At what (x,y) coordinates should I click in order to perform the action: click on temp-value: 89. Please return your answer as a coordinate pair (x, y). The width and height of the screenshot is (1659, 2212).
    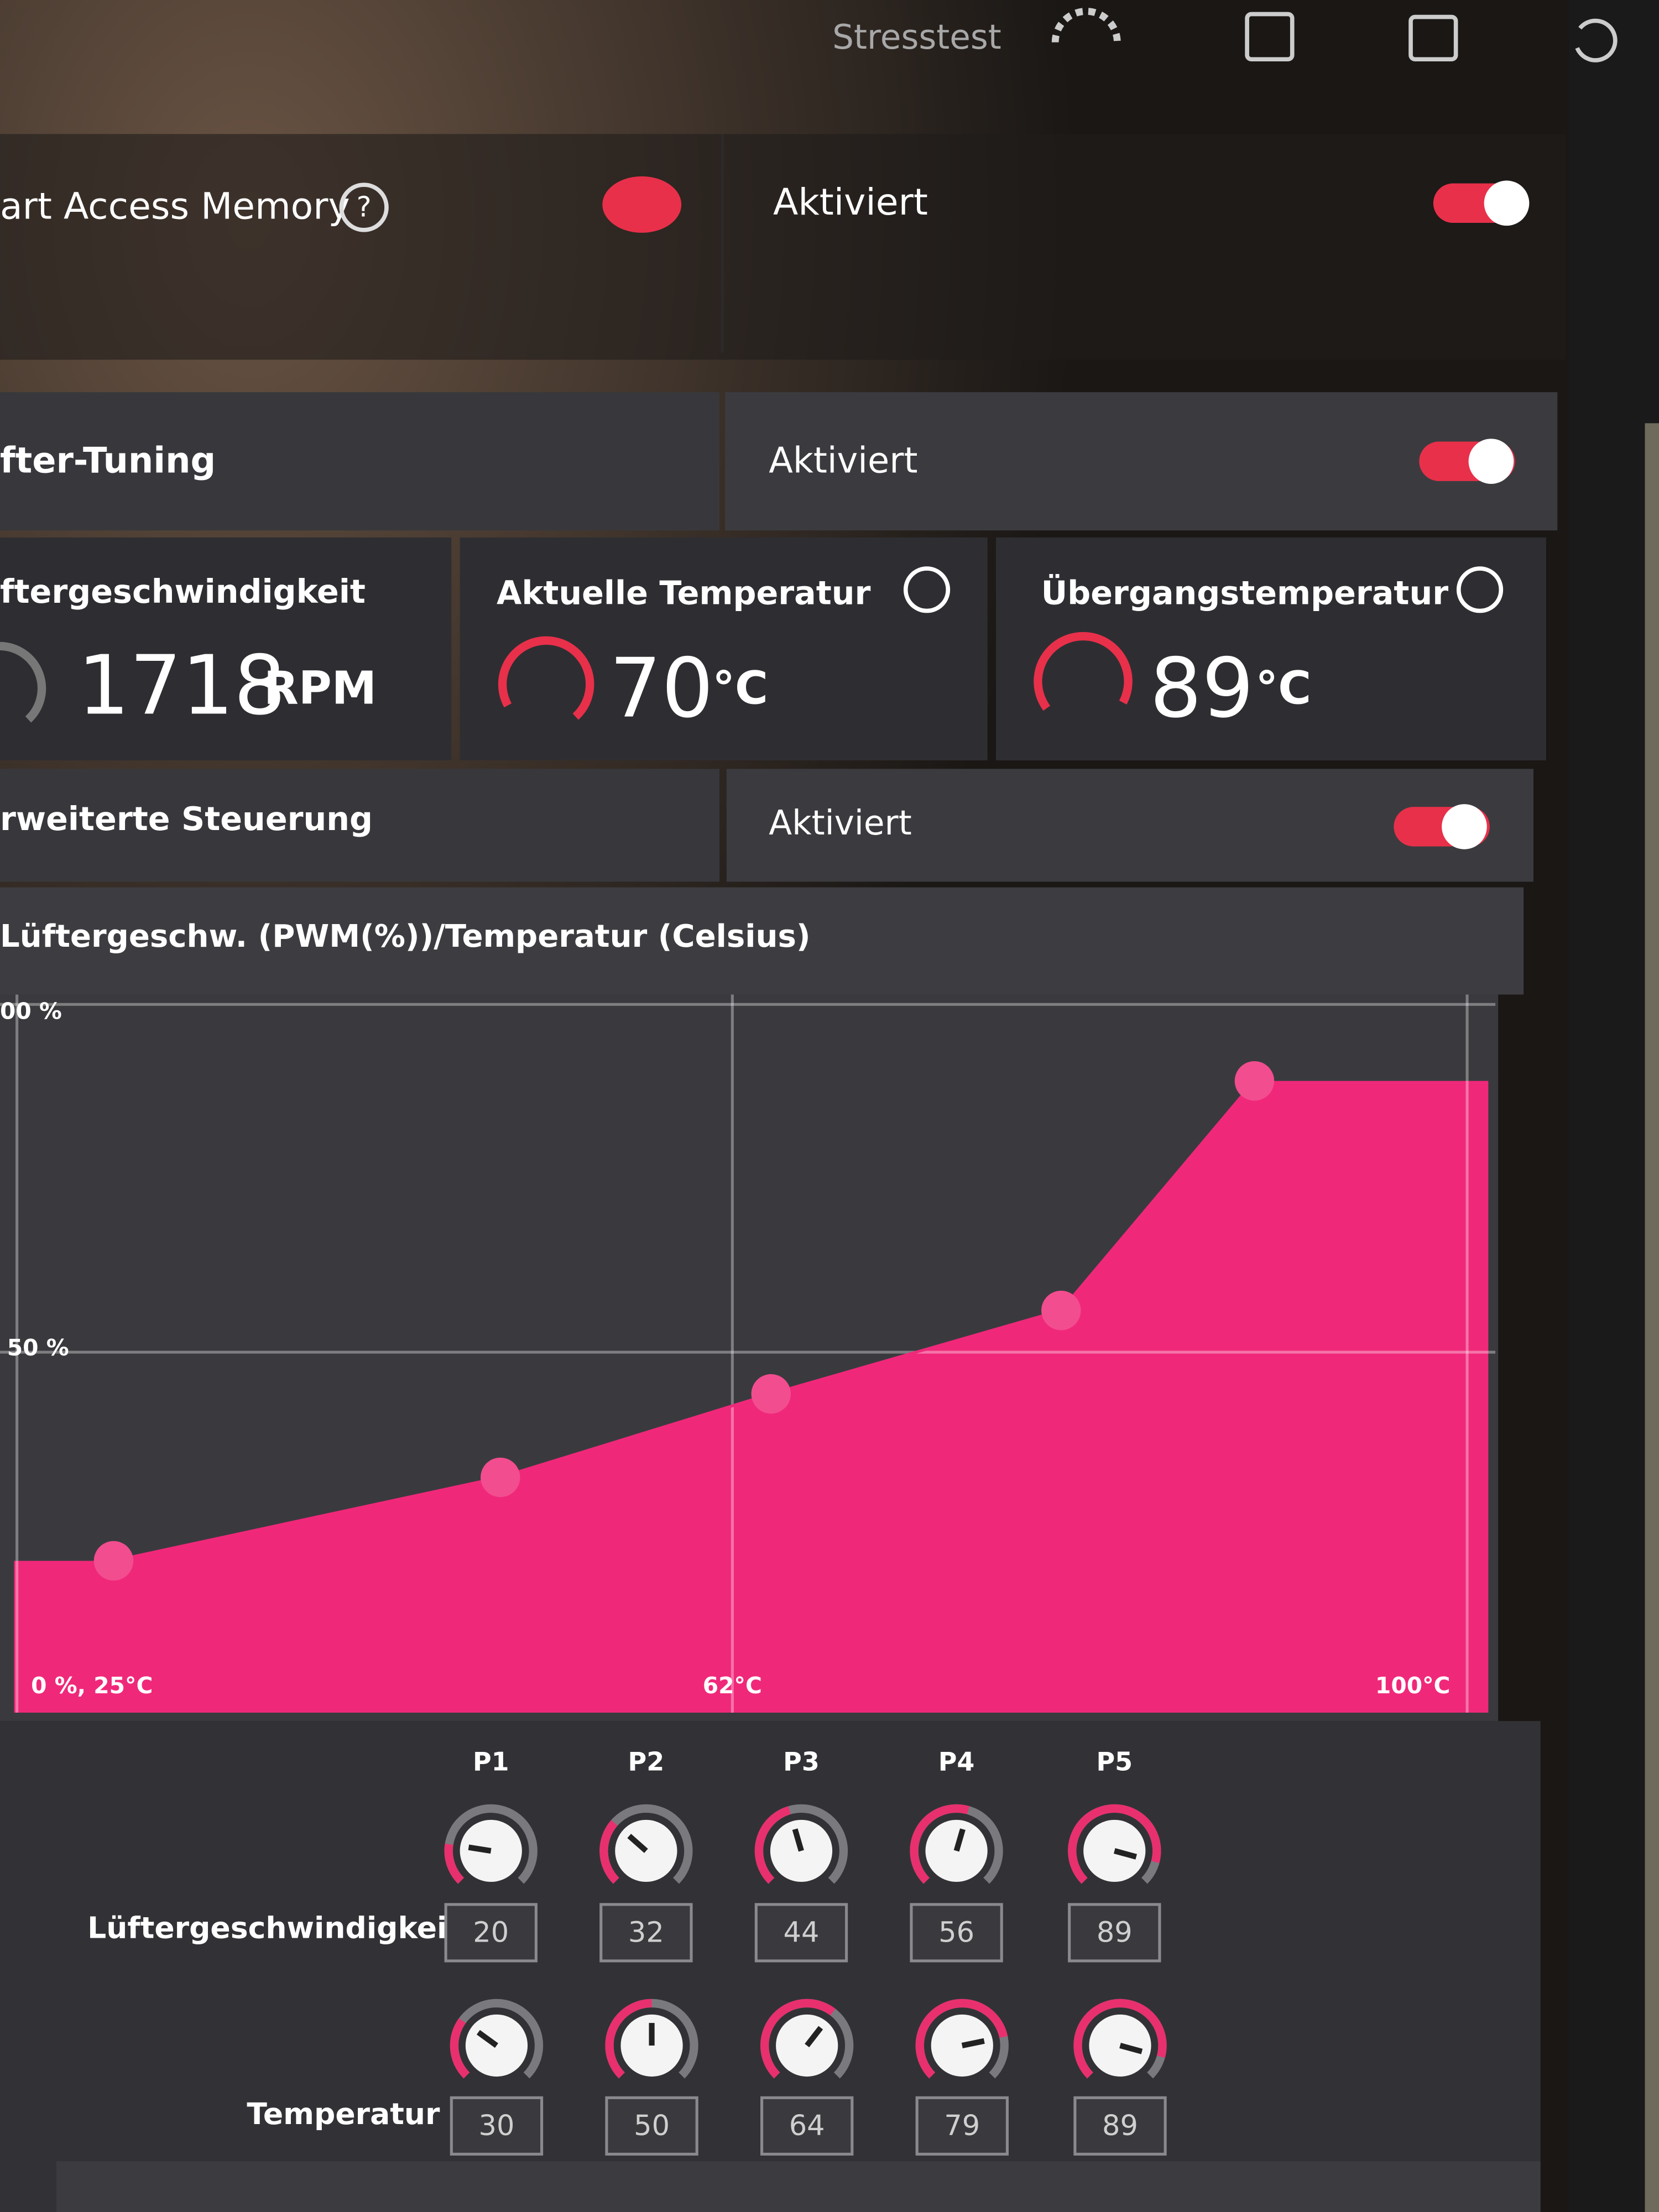
    Looking at the image, I should click on (1120, 2126).